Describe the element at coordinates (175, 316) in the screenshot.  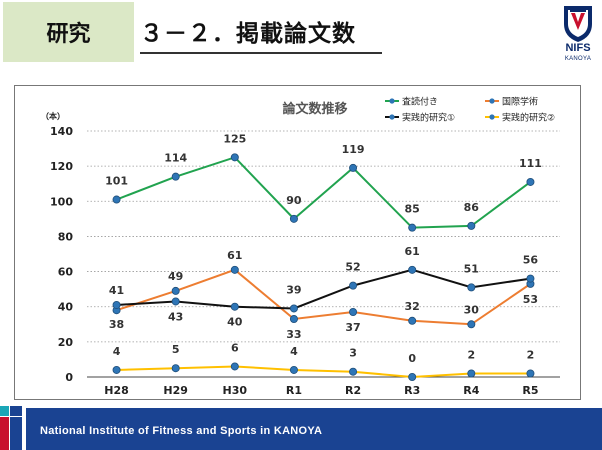
I see `data-label: 43` at that location.